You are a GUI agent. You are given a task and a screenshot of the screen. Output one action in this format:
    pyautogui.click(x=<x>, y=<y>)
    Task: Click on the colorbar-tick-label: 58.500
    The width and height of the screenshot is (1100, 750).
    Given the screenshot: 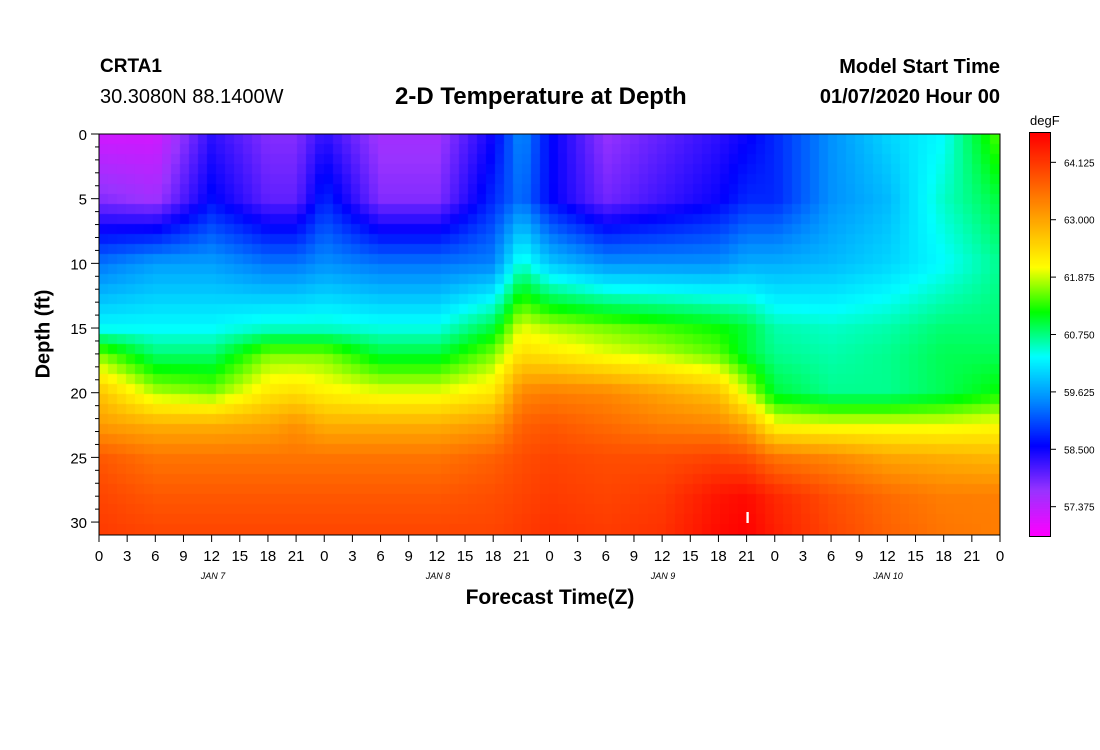 What is the action you would take?
    pyautogui.click(x=1079, y=450)
    